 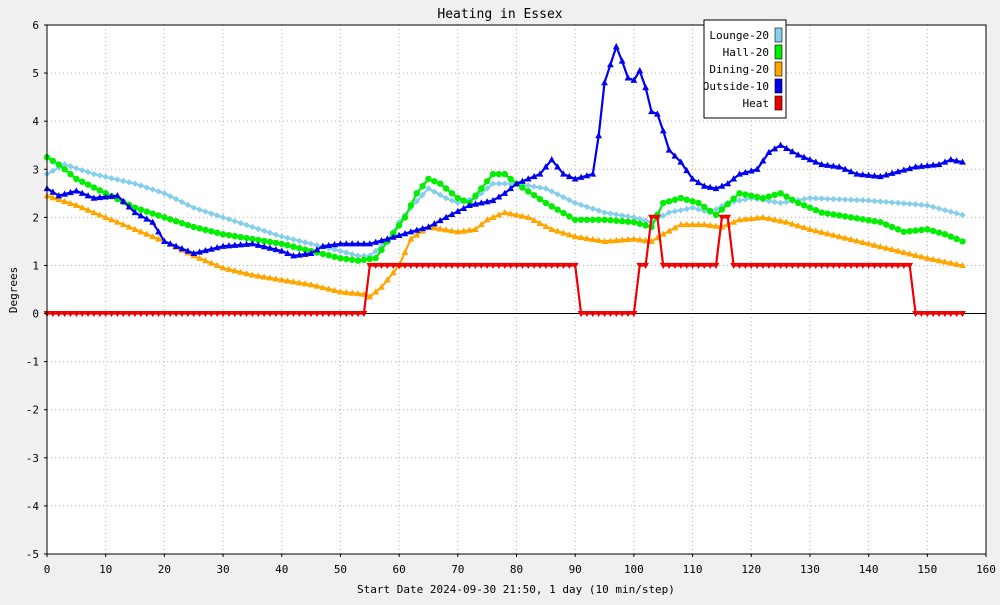 What do you see at coordinates (810, 569) in the screenshot?
I see `x-tick-label: 130` at bounding box center [810, 569].